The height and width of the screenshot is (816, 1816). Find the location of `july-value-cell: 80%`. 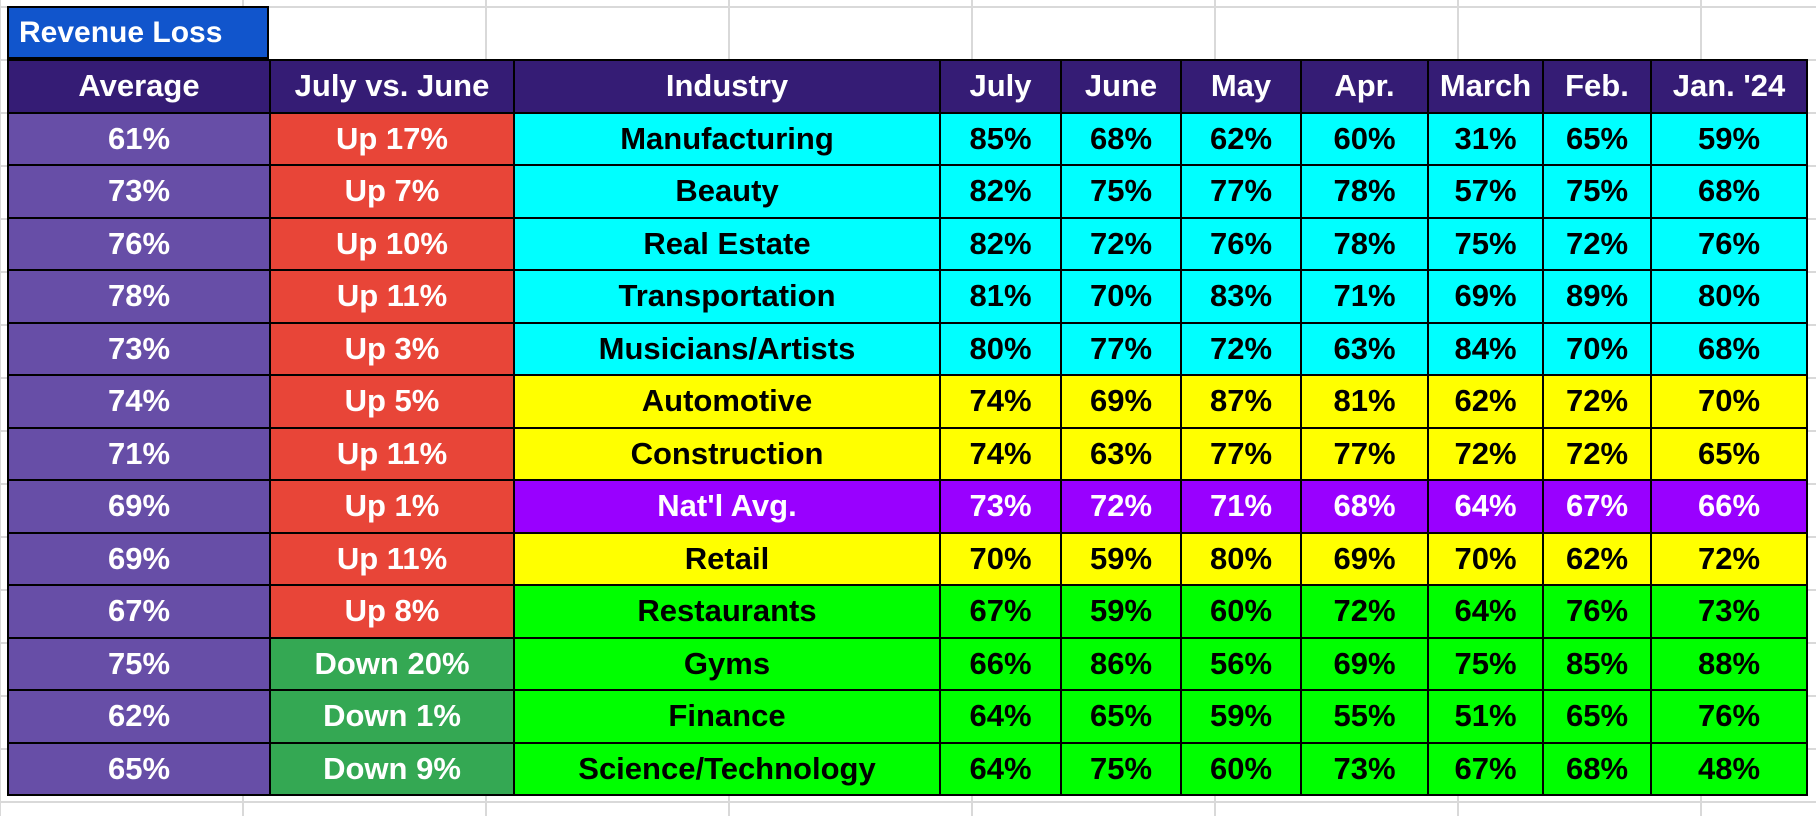

july-value-cell: 80% is located at coordinates (1000, 348).